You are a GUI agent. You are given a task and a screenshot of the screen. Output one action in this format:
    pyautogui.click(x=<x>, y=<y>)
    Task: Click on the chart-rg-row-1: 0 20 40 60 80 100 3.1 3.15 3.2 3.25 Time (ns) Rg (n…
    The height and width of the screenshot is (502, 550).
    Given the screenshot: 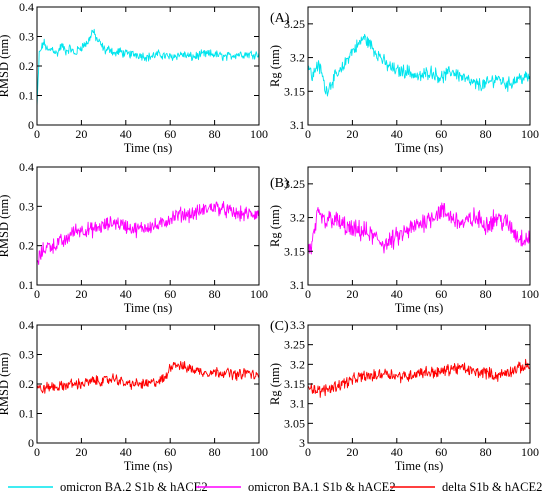 What is the action you would take?
    pyautogui.click(x=403, y=80)
    